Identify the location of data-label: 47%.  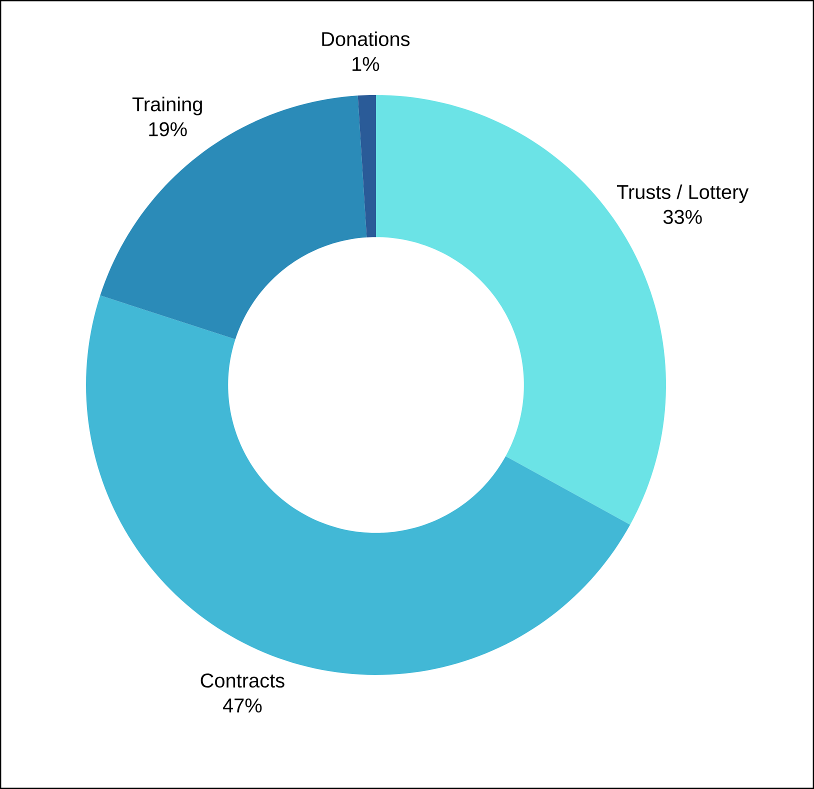
(242, 705).